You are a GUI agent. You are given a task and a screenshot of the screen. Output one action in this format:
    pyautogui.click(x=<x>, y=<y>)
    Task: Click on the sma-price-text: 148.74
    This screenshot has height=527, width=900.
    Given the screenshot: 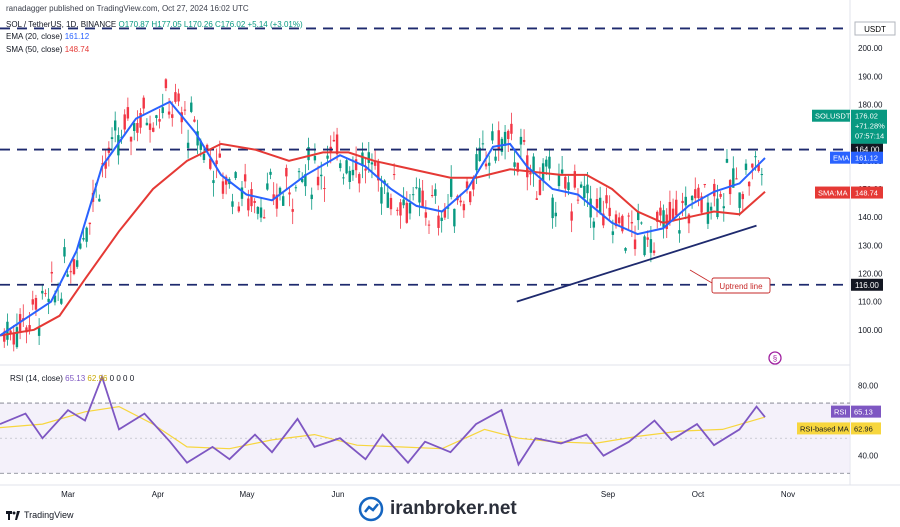 What is the action you would take?
    pyautogui.click(x=866, y=193)
    